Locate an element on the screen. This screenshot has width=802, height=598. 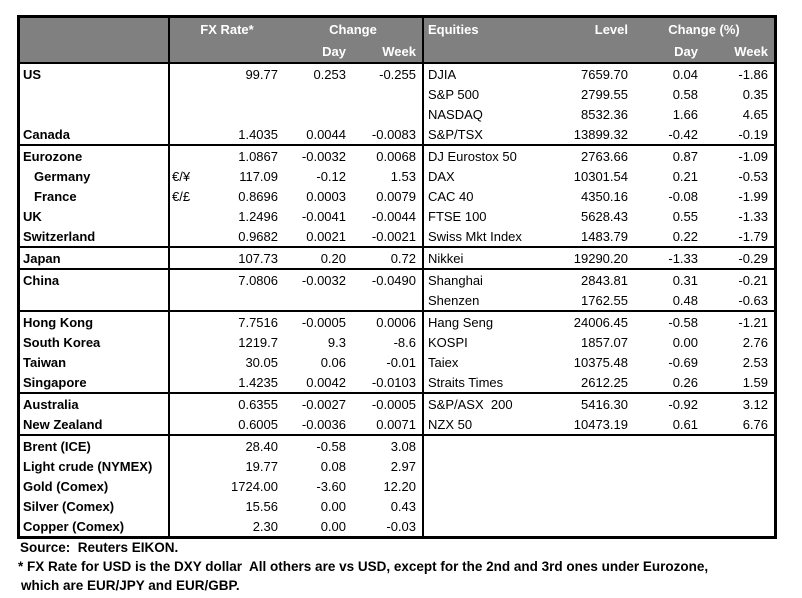
fx-rate-value: 1219.7 is located at coordinates (258, 342).